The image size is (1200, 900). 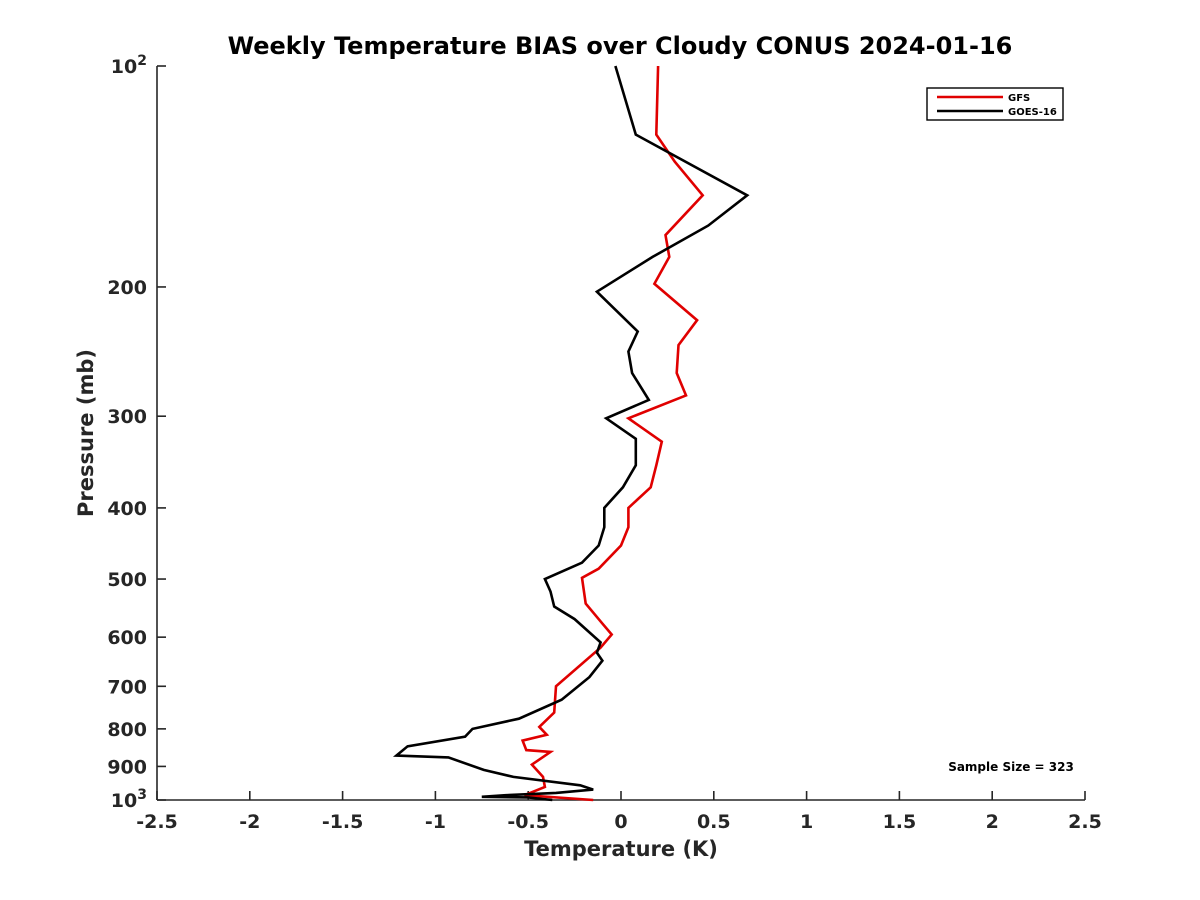 I want to click on legend-box, so click(x=995, y=104).